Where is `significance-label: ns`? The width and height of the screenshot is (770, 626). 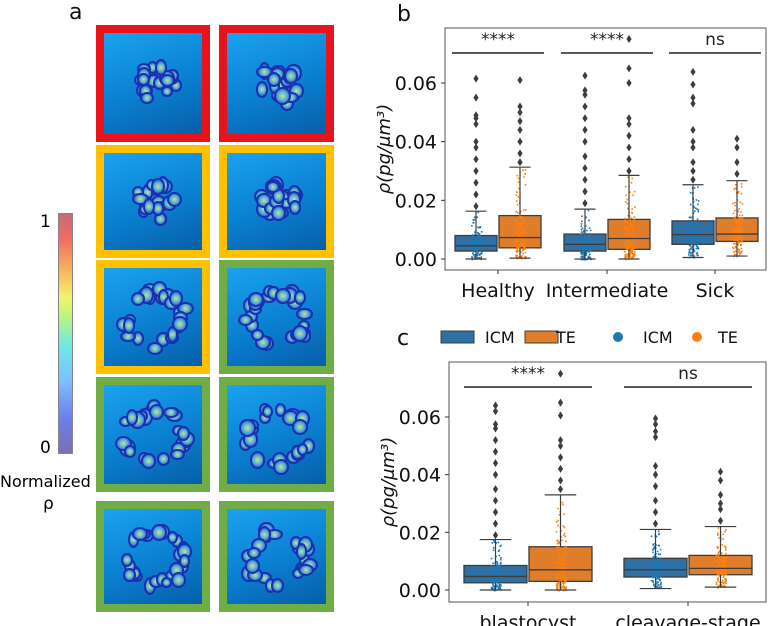 significance-label: ns is located at coordinates (715, 40).